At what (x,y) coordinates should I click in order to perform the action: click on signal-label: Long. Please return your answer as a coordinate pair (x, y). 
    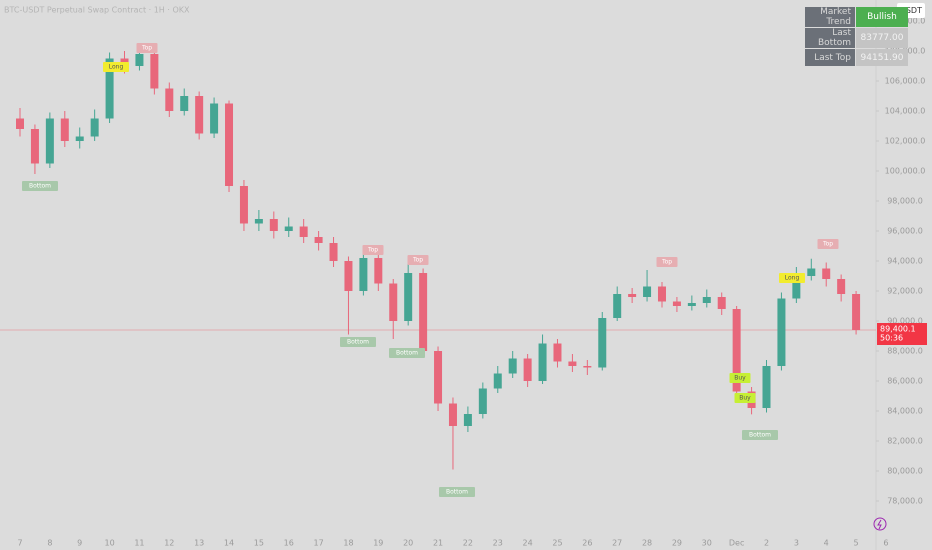
    Looking at the image, I should click on (116, 67).